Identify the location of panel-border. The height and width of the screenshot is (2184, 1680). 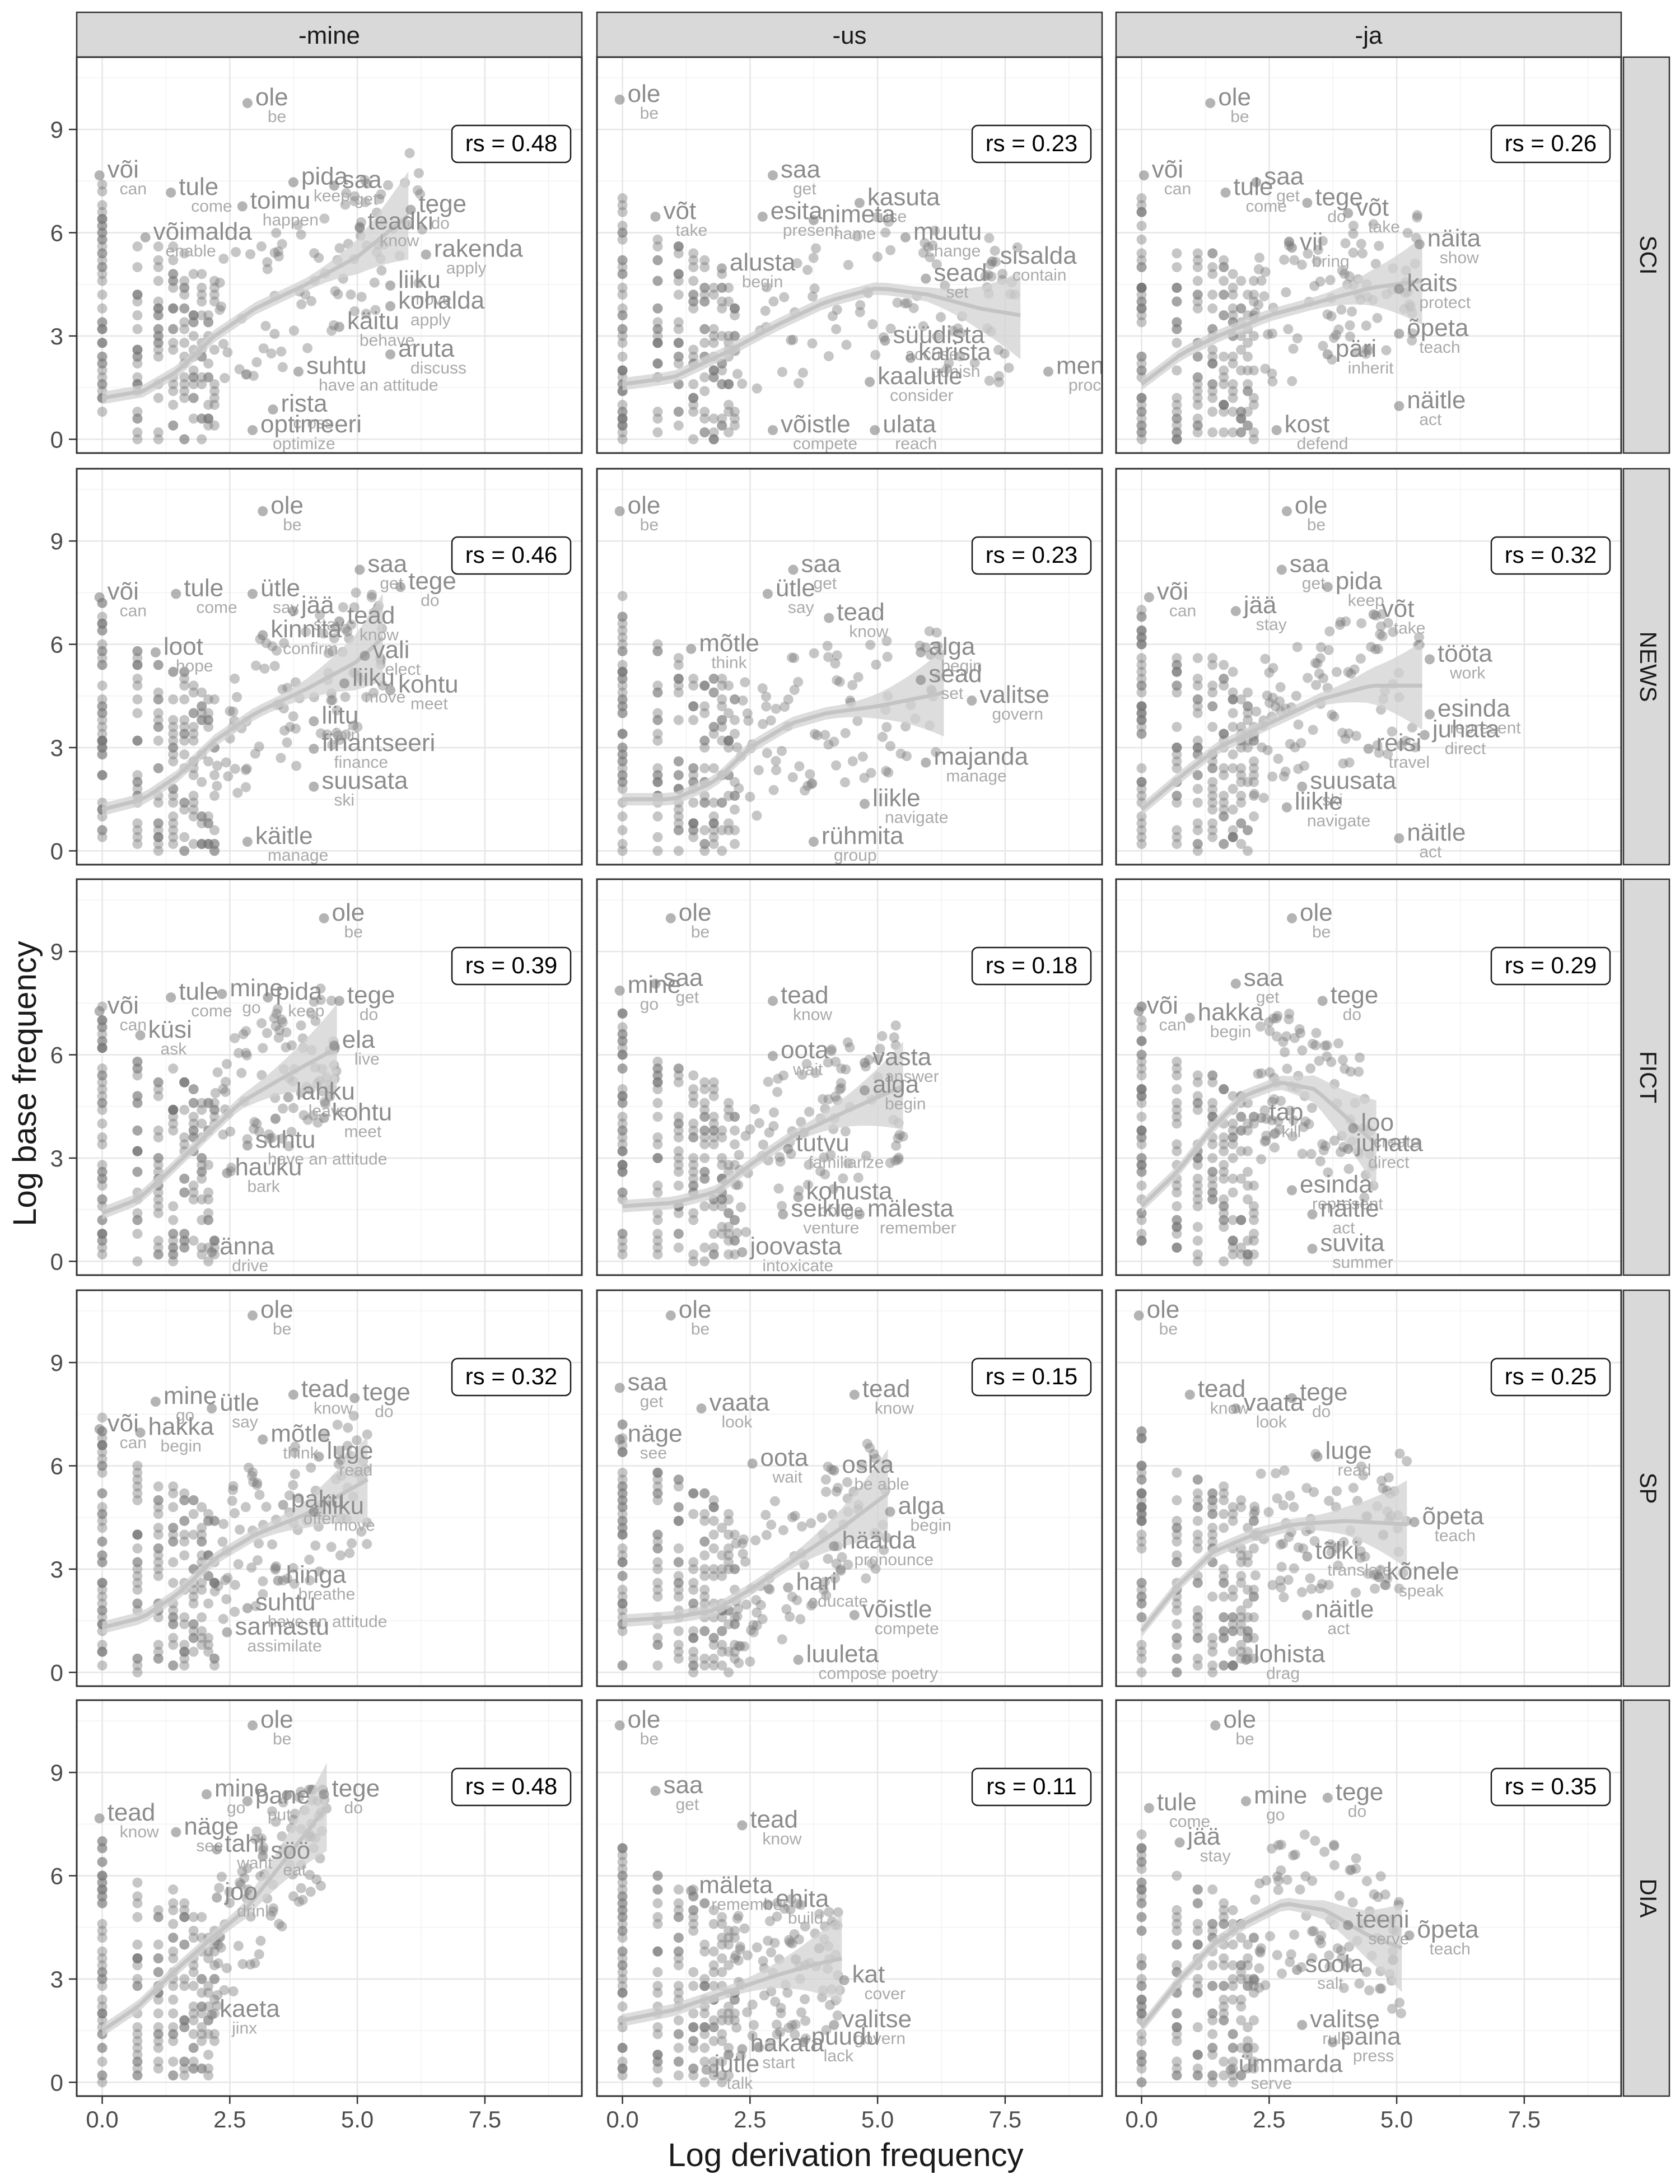
(1369, 255).